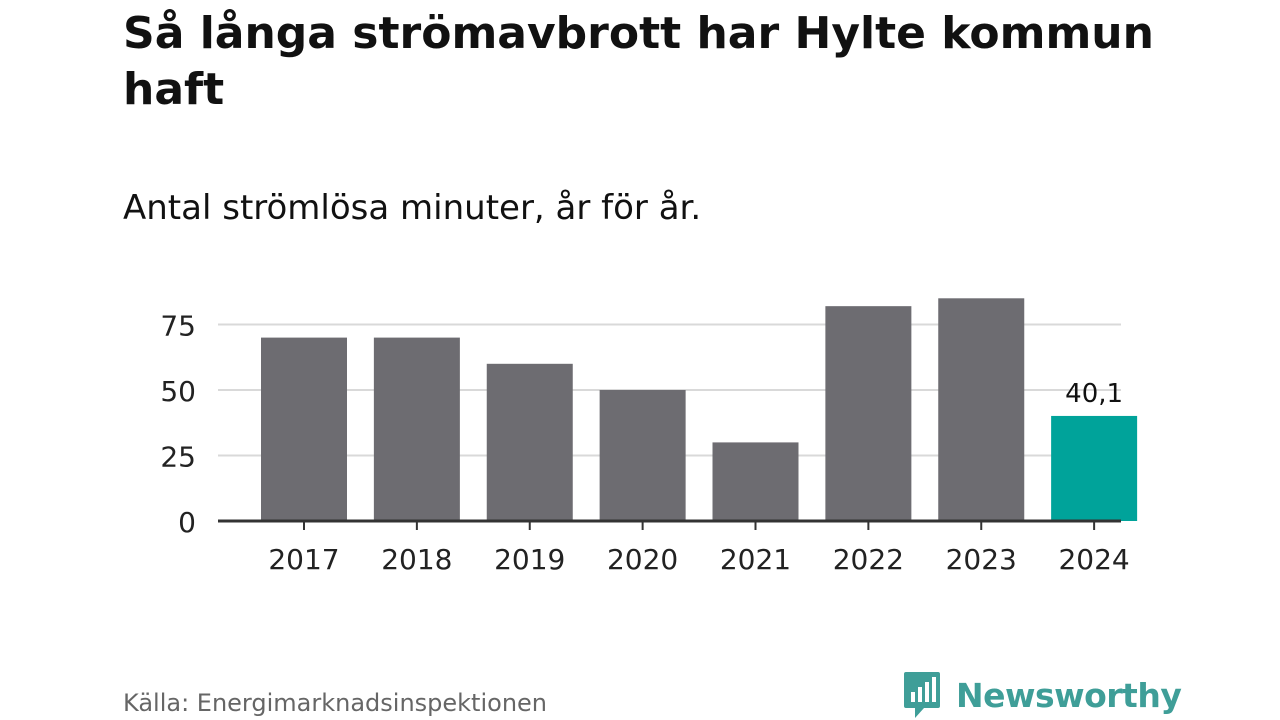 This screenshot has width=1280, height=720. What do you see at coordinates (868, 559) in the screenshot?
I see `x-tick-label-2022: 2022` at bounding box center [868, 559].